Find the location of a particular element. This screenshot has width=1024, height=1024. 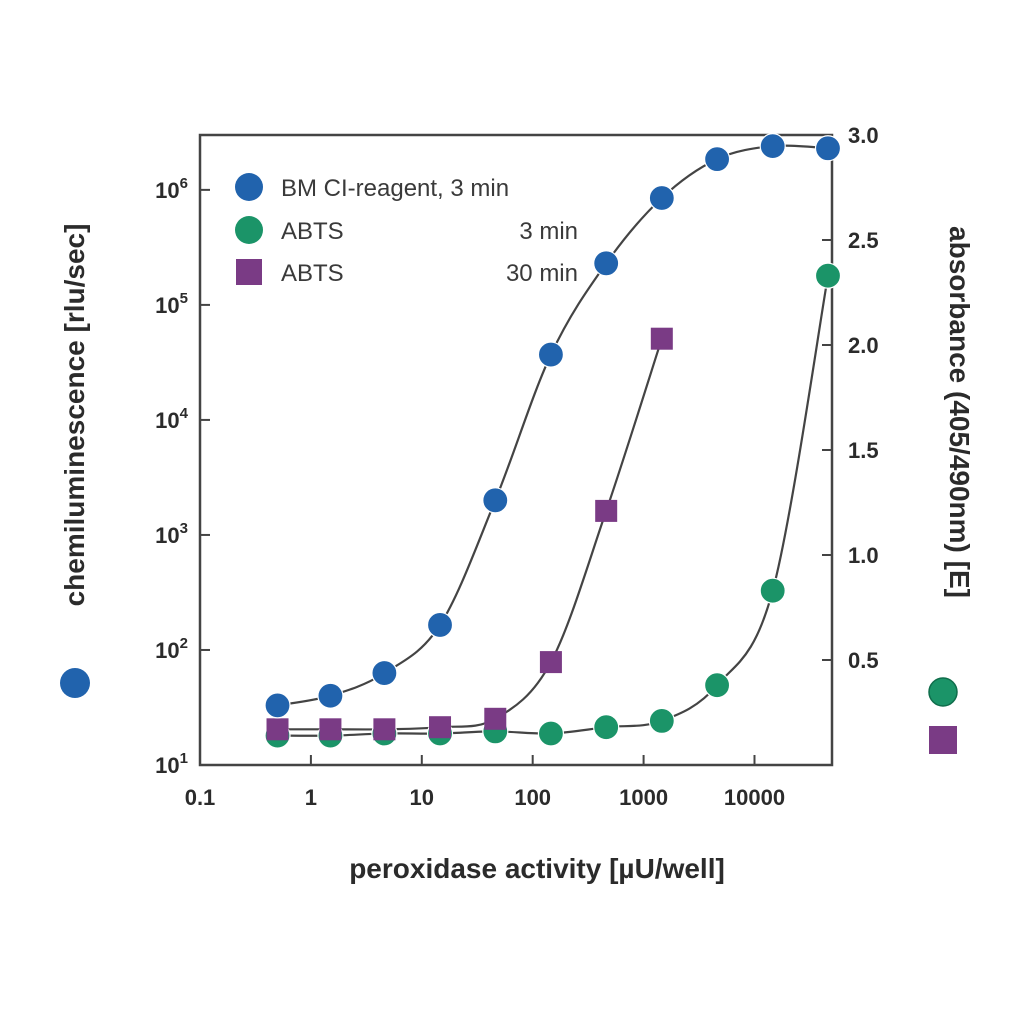

x-tick-label: 10 is located at coordinates (422, 797).